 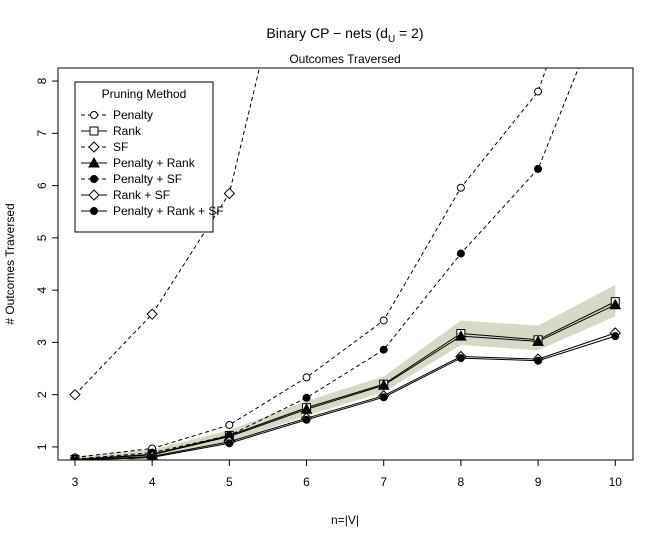 What do you see at coordinates (147, 179) in the screenshot?
I see `legend-label: Penalty + SF` at bounding box center [147, 179].